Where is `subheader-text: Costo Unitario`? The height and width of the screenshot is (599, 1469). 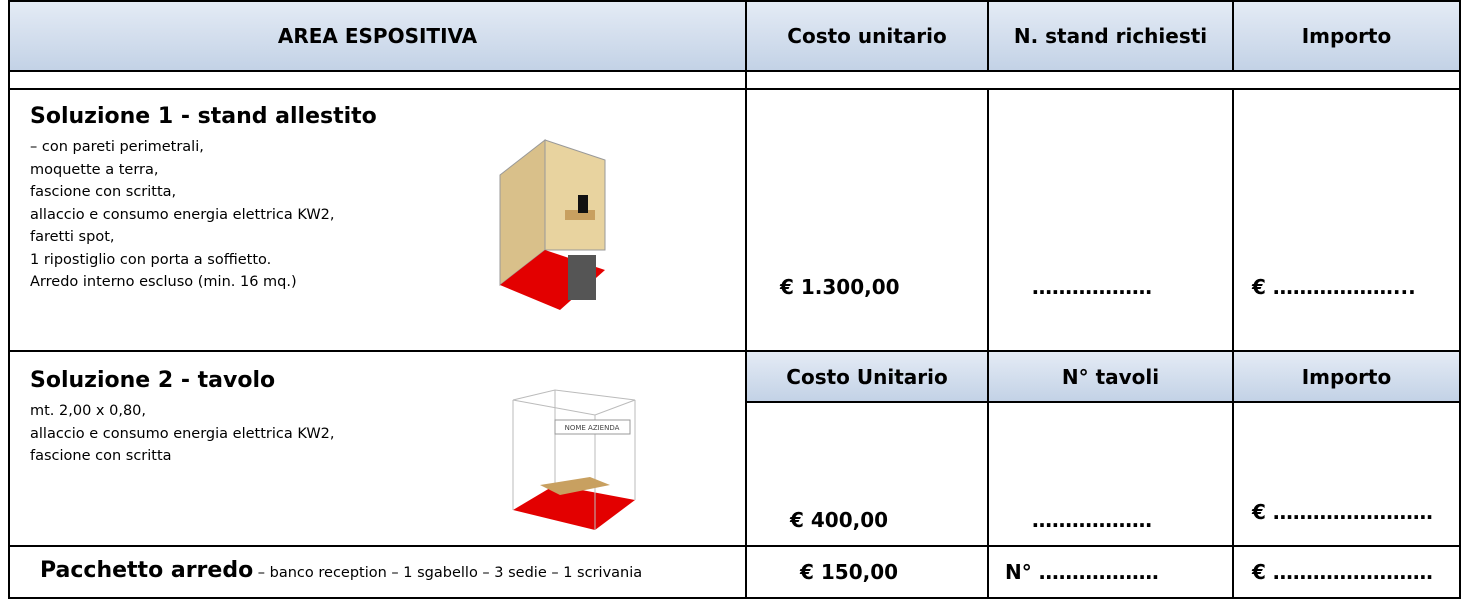
subheader-text: Costo Unitario is located at coordinates (867, 376).